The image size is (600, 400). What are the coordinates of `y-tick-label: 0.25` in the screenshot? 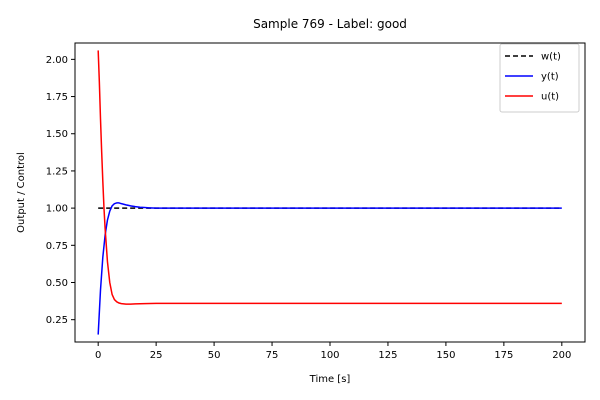 It's located at (57, 320).